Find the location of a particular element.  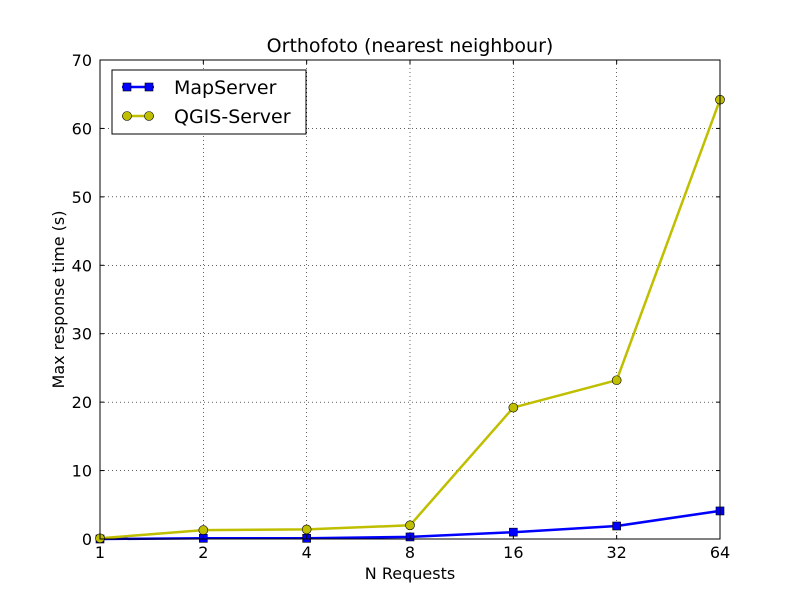

y-tick-label: 20 is located at coordinates (82, 402).